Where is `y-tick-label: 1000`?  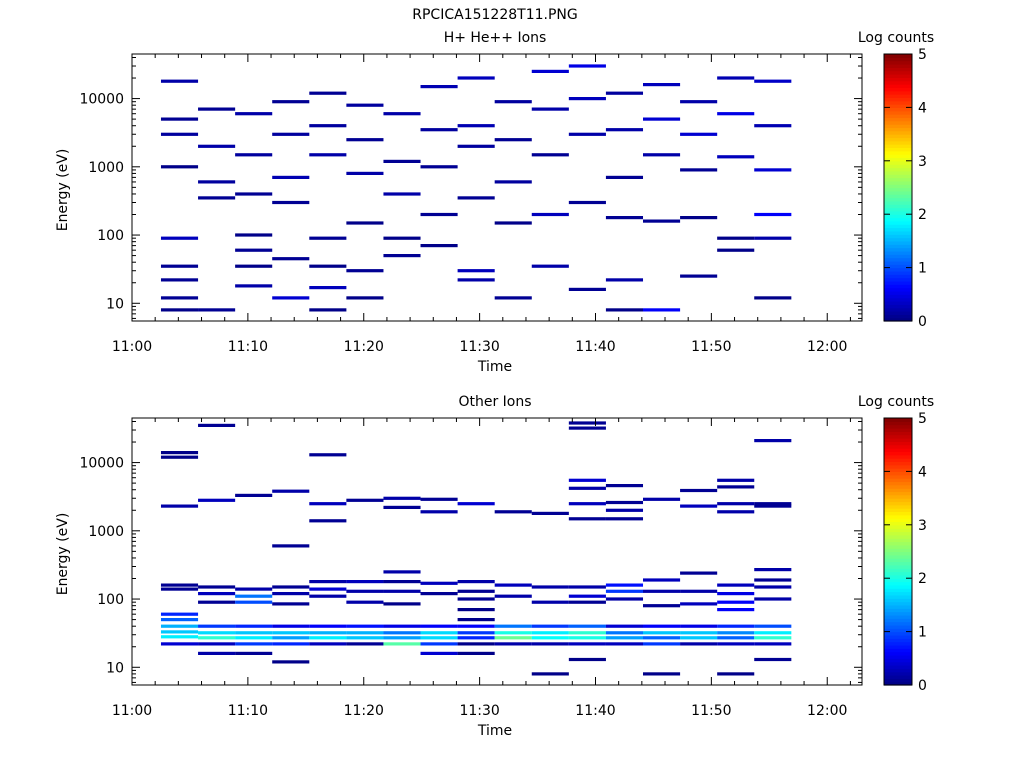
y-tick-label: 1000 is located at coordinates (106, 532).